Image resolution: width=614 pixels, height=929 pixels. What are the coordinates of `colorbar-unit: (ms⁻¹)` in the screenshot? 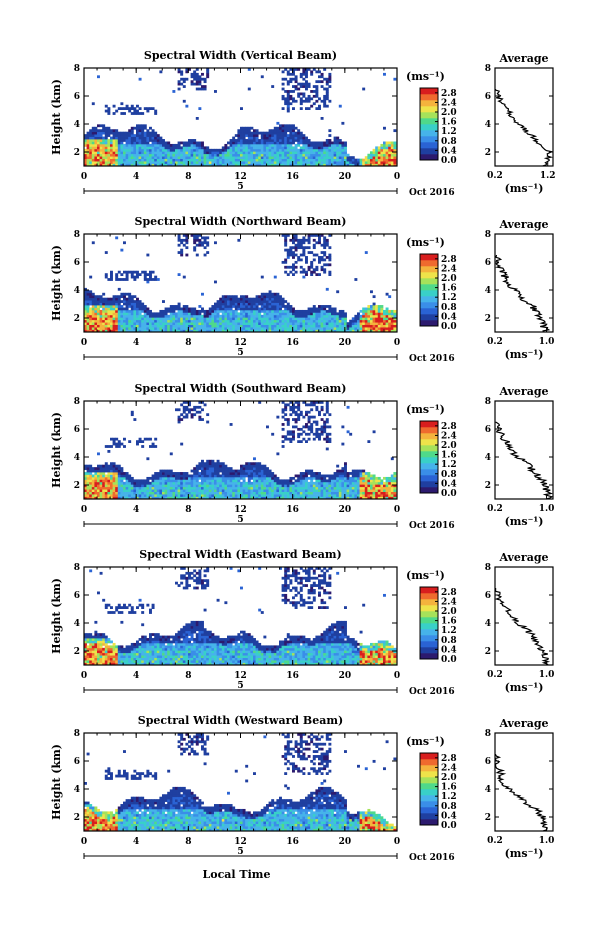 It's located at (425, 76).